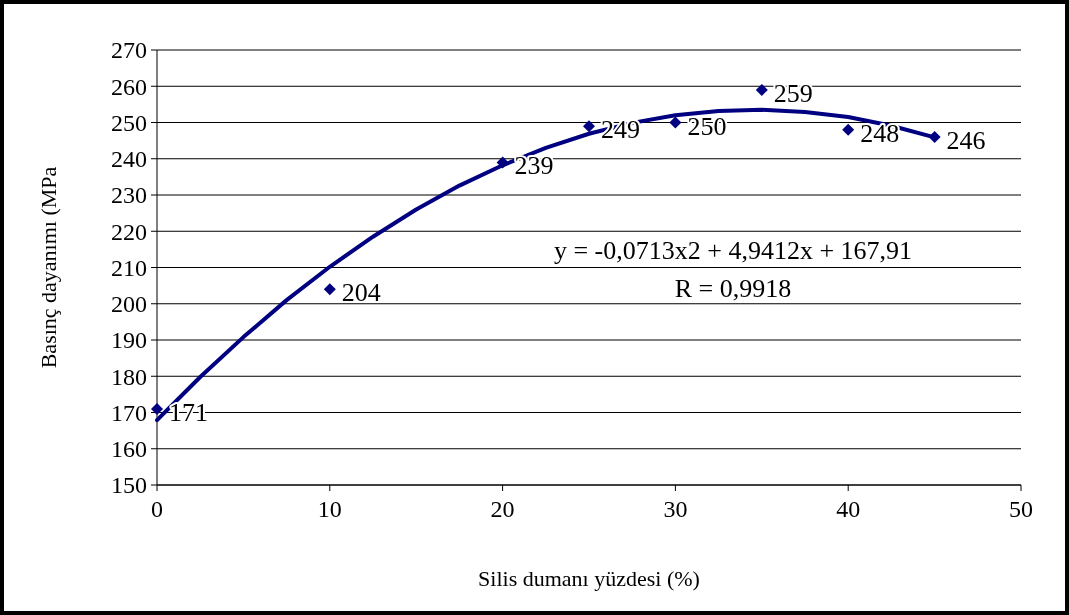  What do you see at coordinates (48, 267) in the screenshot?
I see `y-axis-title: Basınç dayanımı (MPa` at bounding box center [48, 267].